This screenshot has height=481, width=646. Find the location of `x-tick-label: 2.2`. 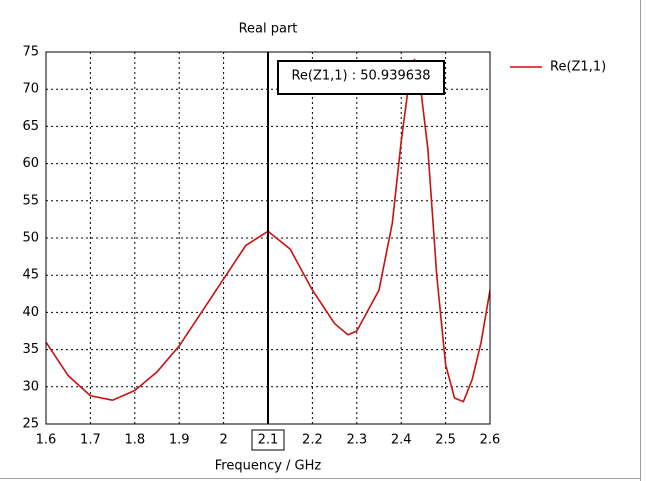

x-tick-label: 2.2 is located at coordinates (312, 440).